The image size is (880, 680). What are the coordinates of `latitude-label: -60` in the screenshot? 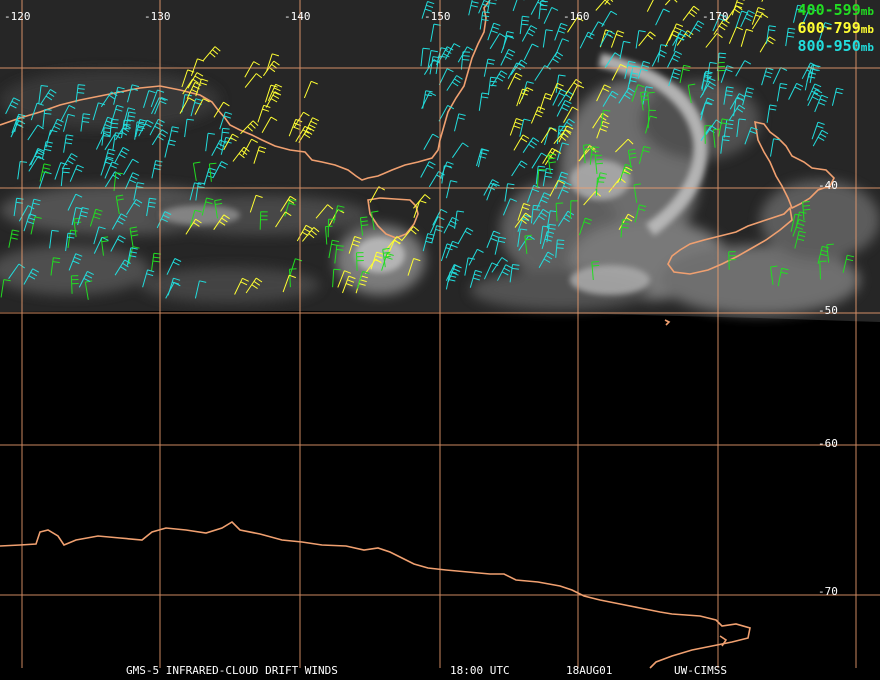 It's located at (828, 443).